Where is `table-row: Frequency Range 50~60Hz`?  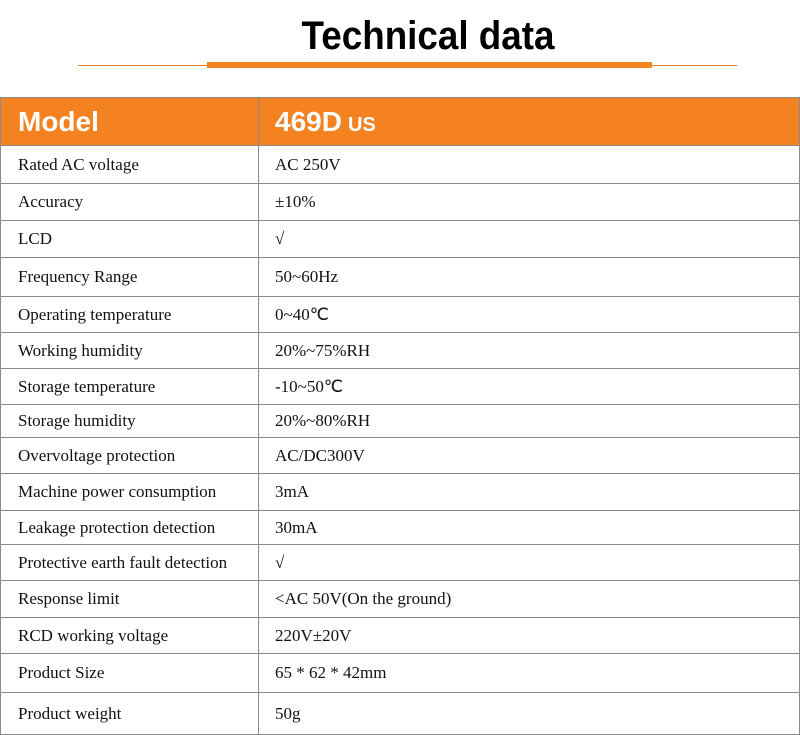 table-row: Frequency Range 50~60Hz is located at coordinates (400, 277).